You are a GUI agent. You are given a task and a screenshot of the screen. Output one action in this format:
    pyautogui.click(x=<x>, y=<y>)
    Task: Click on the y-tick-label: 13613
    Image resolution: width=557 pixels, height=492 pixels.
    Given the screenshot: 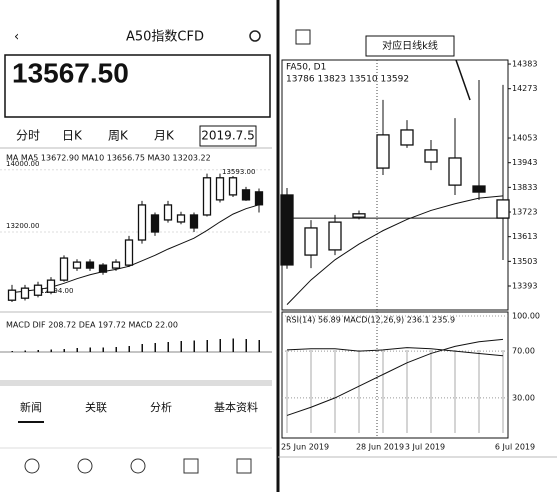 What is the action you would take?
    pyautogui.click(x=524, y=236)
    